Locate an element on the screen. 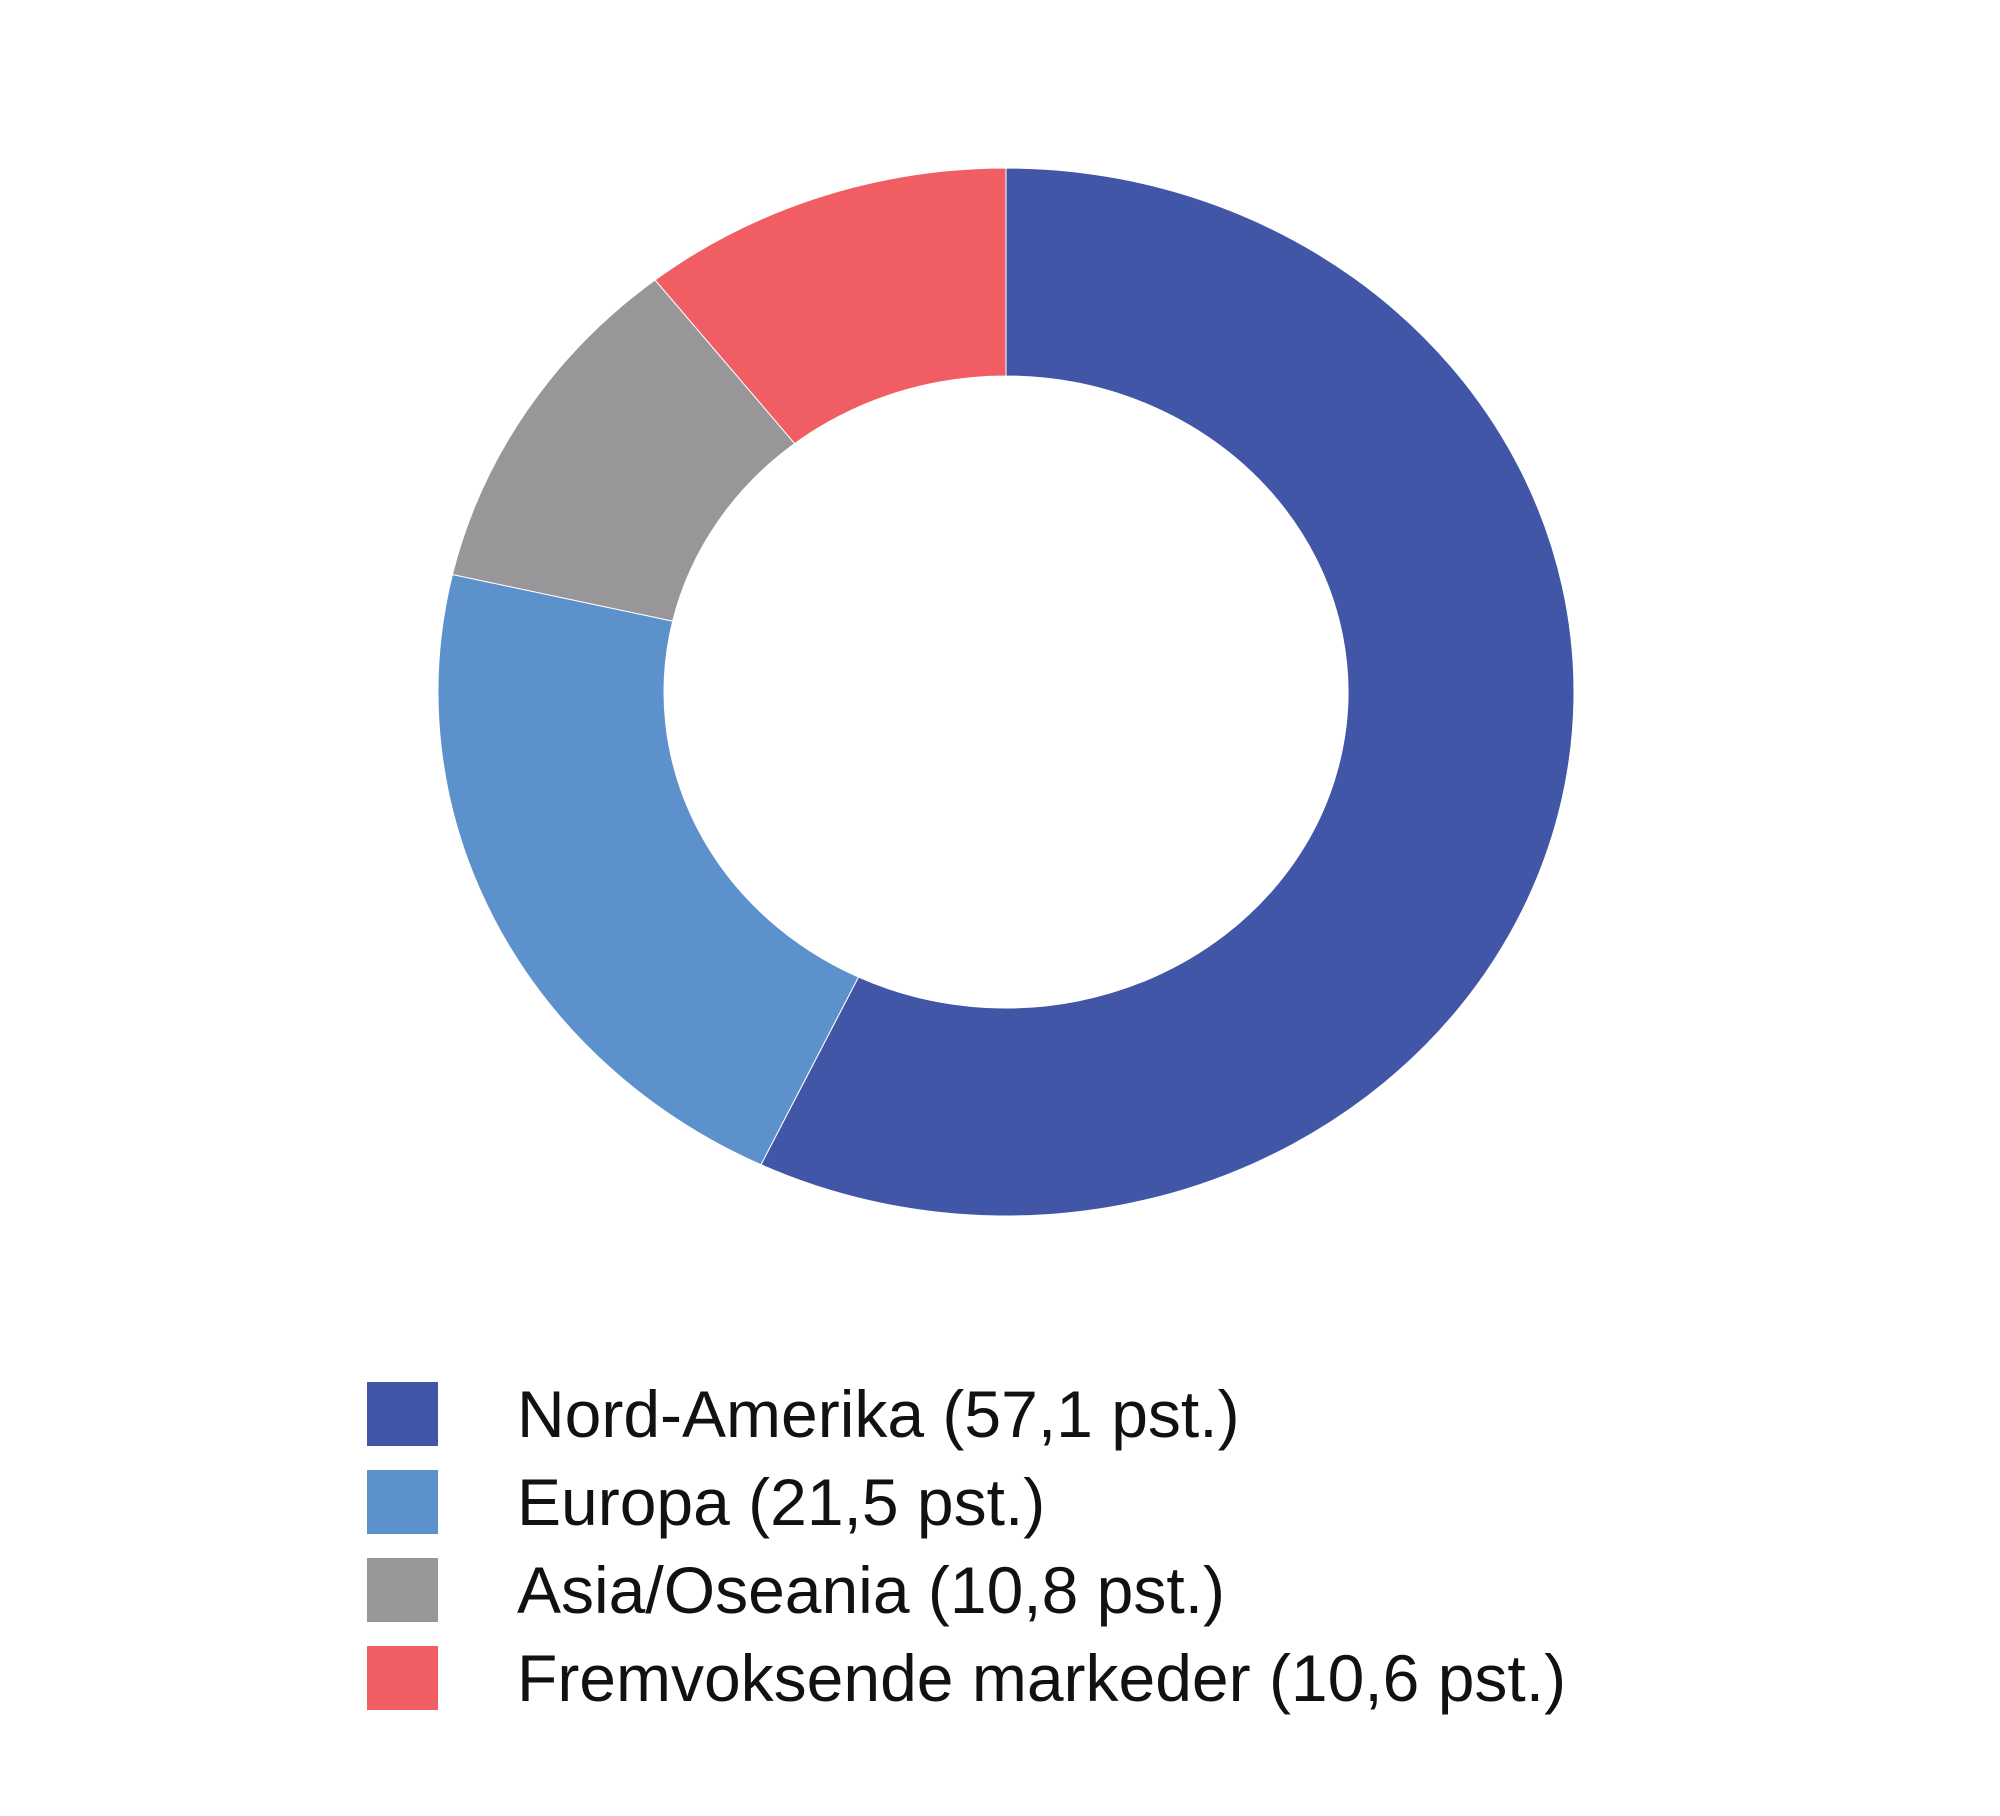  legend-swatch-asia-oseania is located at coordinates (402, 1590).